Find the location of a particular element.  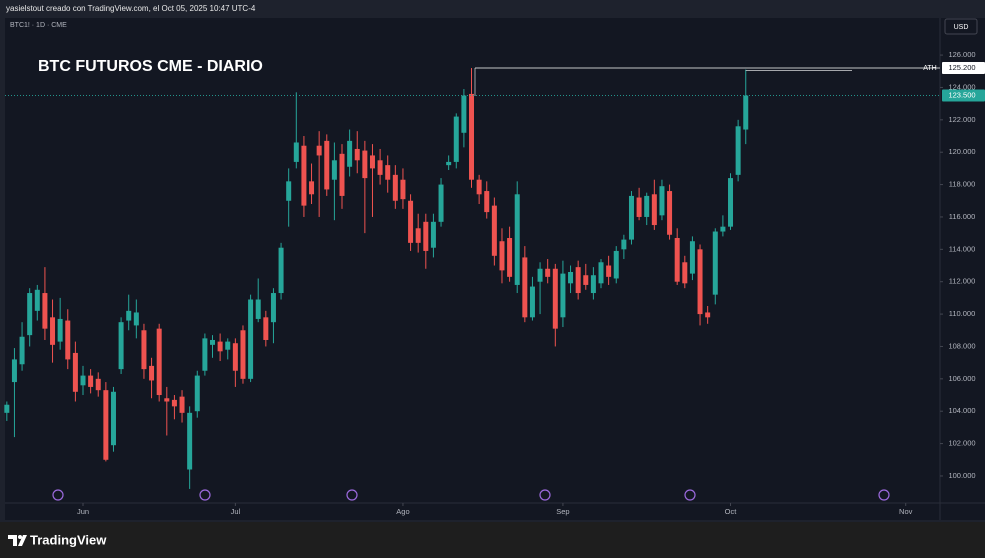

last-price-tag is located at coordinates (963, 95).